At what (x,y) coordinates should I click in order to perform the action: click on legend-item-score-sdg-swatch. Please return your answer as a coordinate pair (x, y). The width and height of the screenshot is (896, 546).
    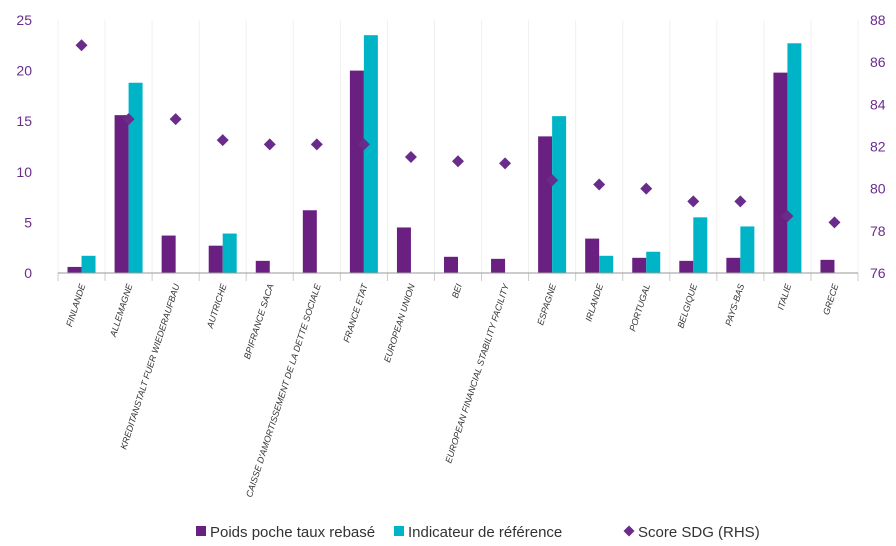
    Looking at the image, I should click on (629, 531).